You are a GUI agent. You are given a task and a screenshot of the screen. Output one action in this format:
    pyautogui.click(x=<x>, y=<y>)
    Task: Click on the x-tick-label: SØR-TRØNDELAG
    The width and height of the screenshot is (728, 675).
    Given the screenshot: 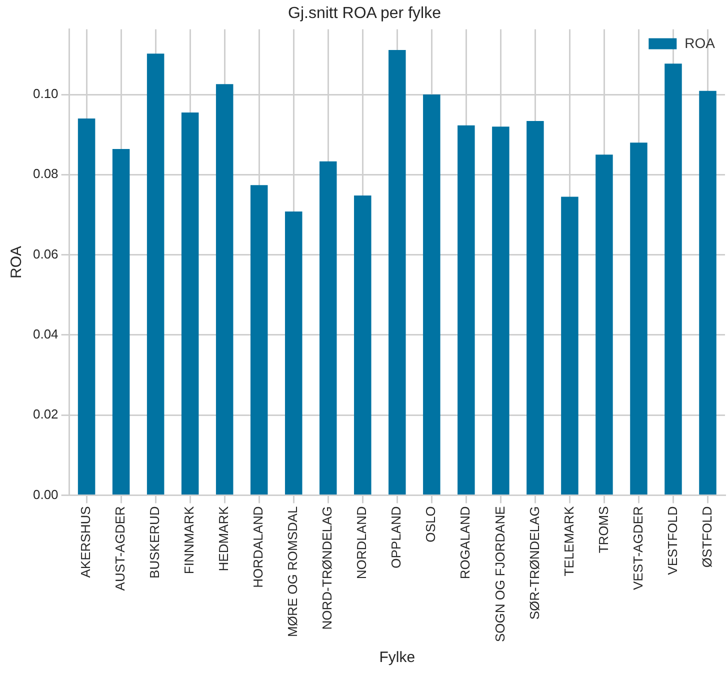 What is the action you would take?
    pyautogui.click(x=534, y=563)
    